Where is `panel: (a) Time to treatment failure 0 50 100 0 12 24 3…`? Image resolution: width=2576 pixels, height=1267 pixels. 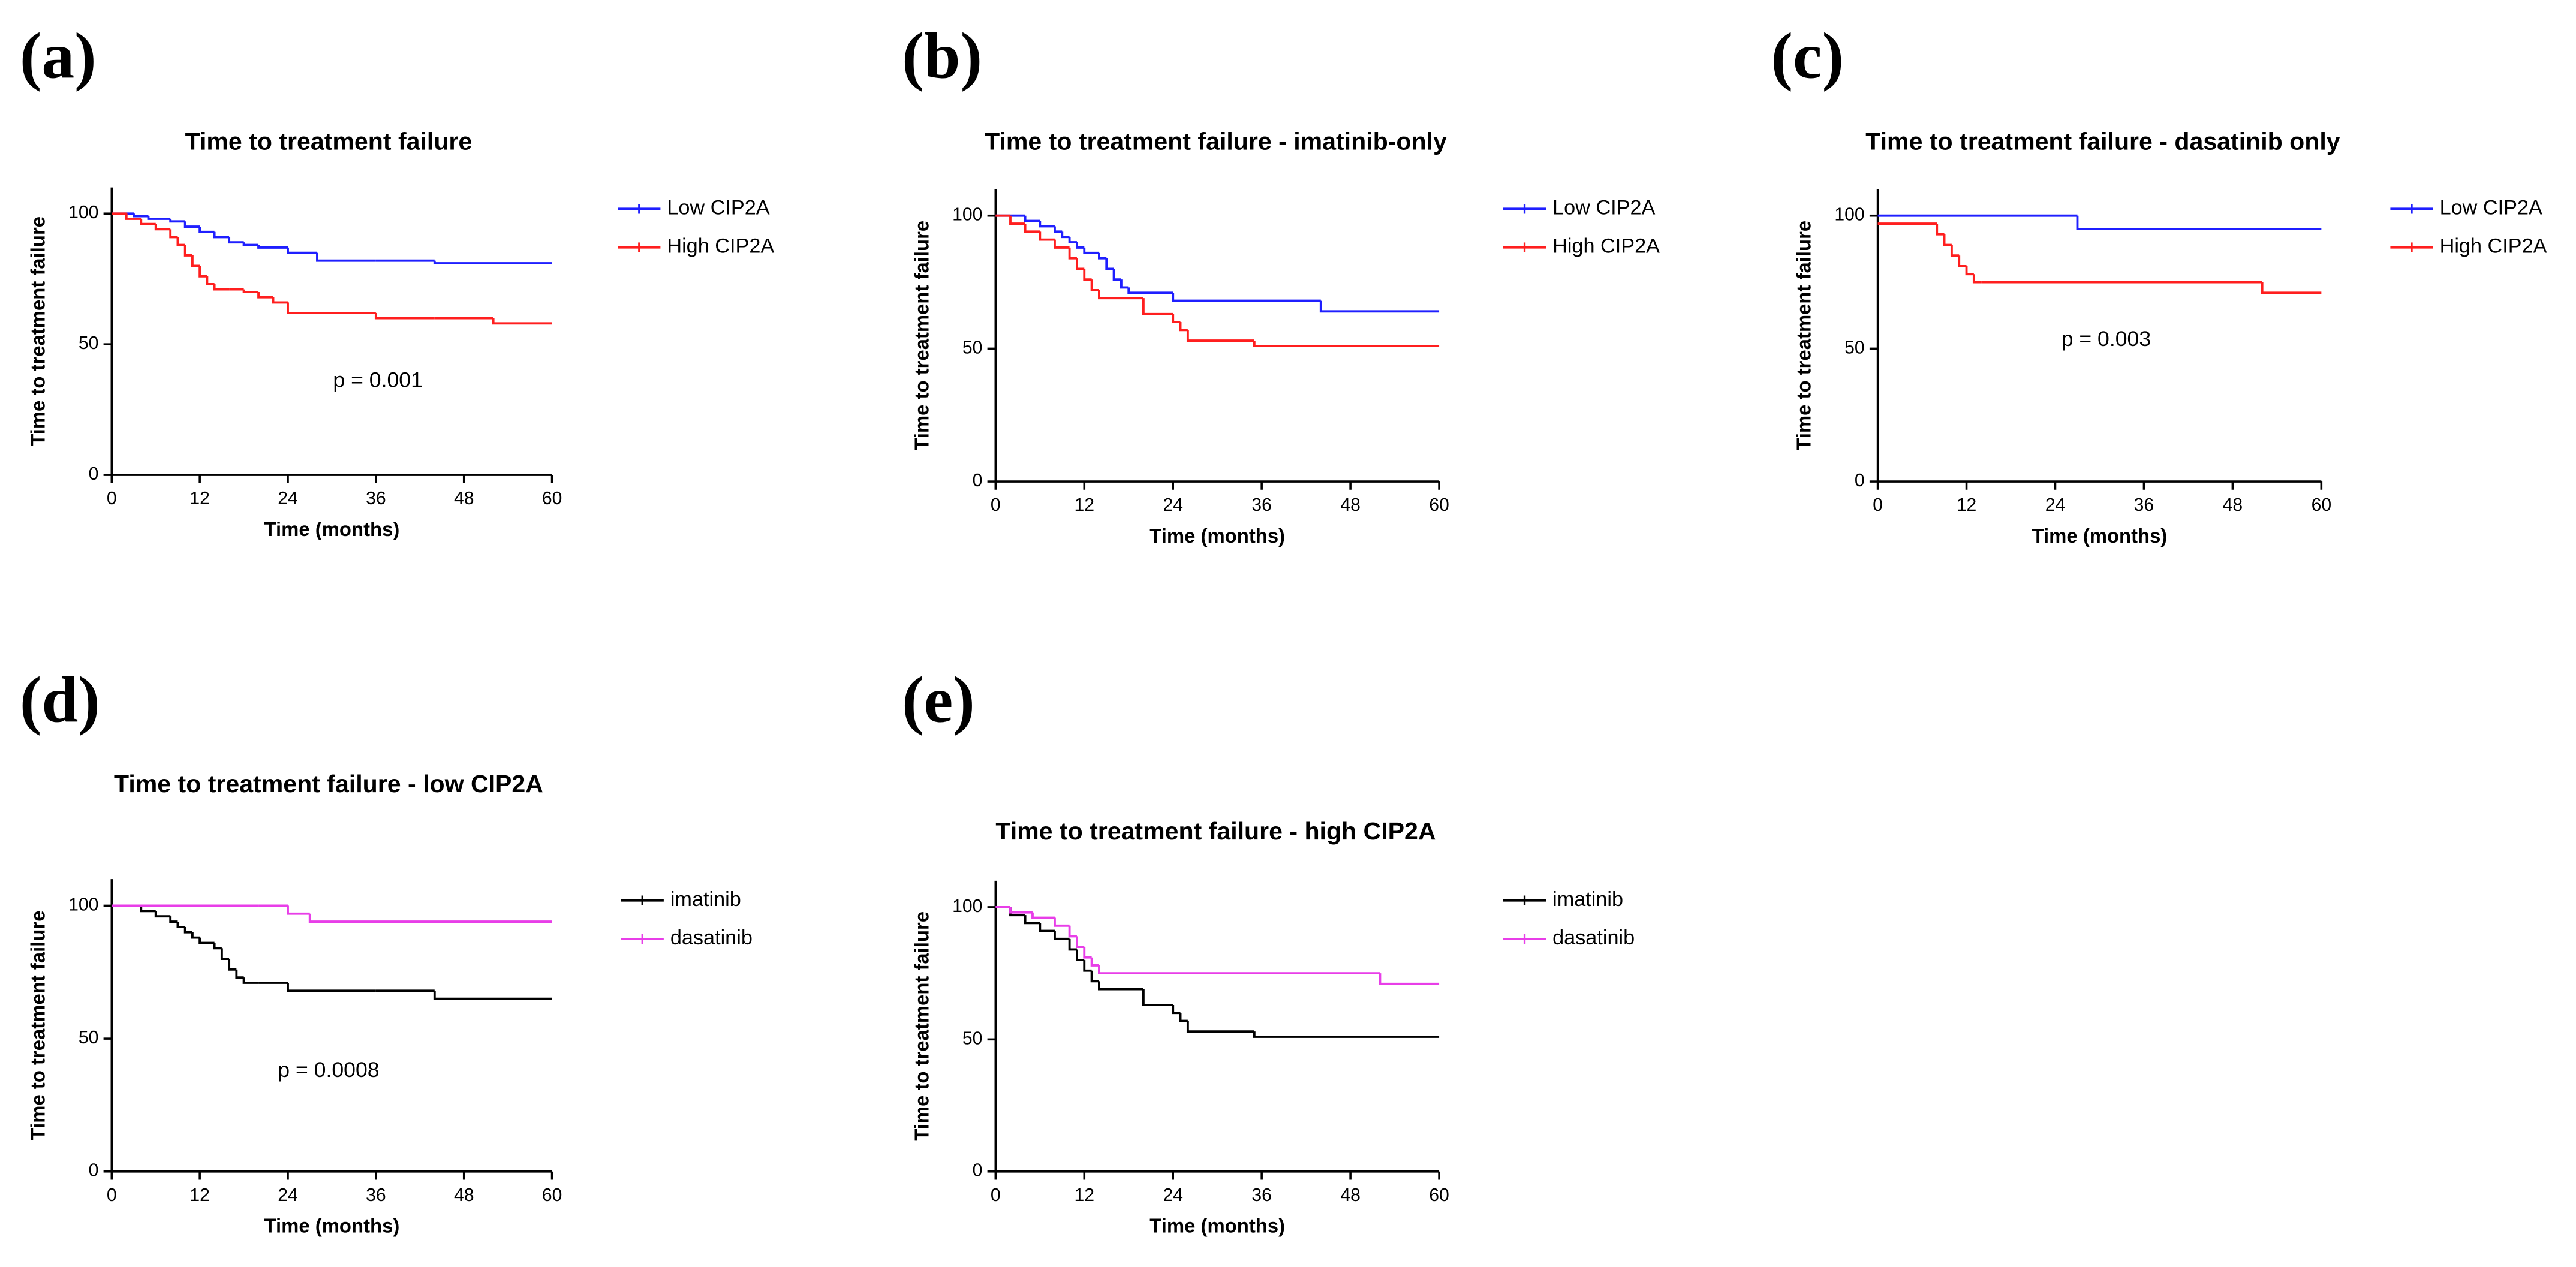
panel: (a) Time to treatment failure 0 50 100 0 12 24 3… is located at coordinates (397, 279).